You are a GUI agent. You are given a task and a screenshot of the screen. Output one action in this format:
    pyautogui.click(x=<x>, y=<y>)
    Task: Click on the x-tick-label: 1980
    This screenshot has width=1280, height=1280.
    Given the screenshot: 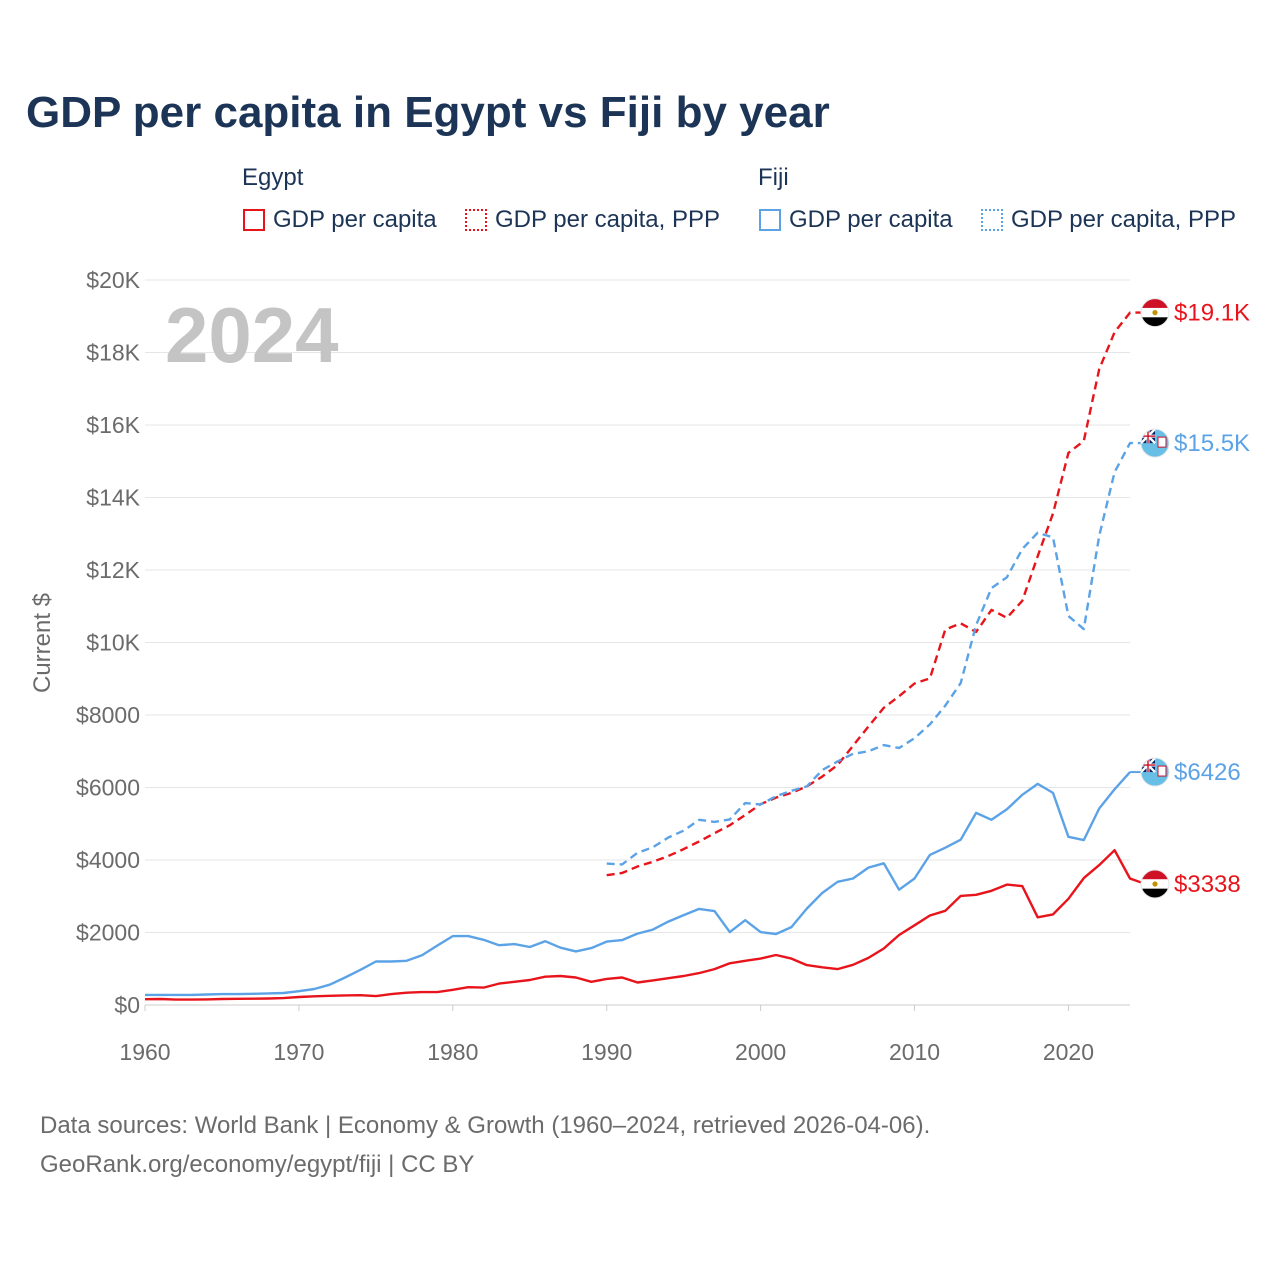 What is the action you would take?
    pyautogui.click(x=452, y=1052)
    